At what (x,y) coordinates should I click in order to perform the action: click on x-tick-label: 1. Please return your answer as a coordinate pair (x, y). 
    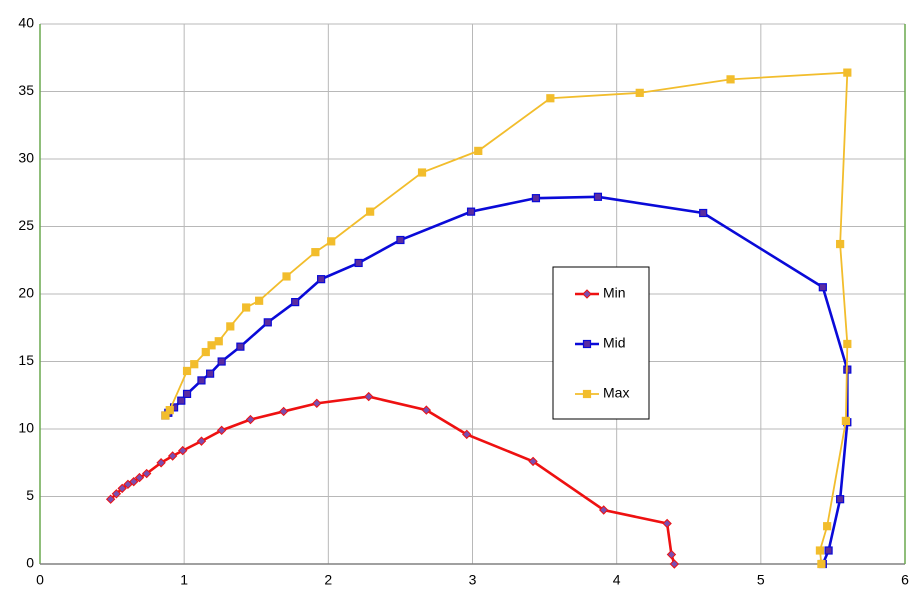
    Looking at the image, I should click on (184, 580).